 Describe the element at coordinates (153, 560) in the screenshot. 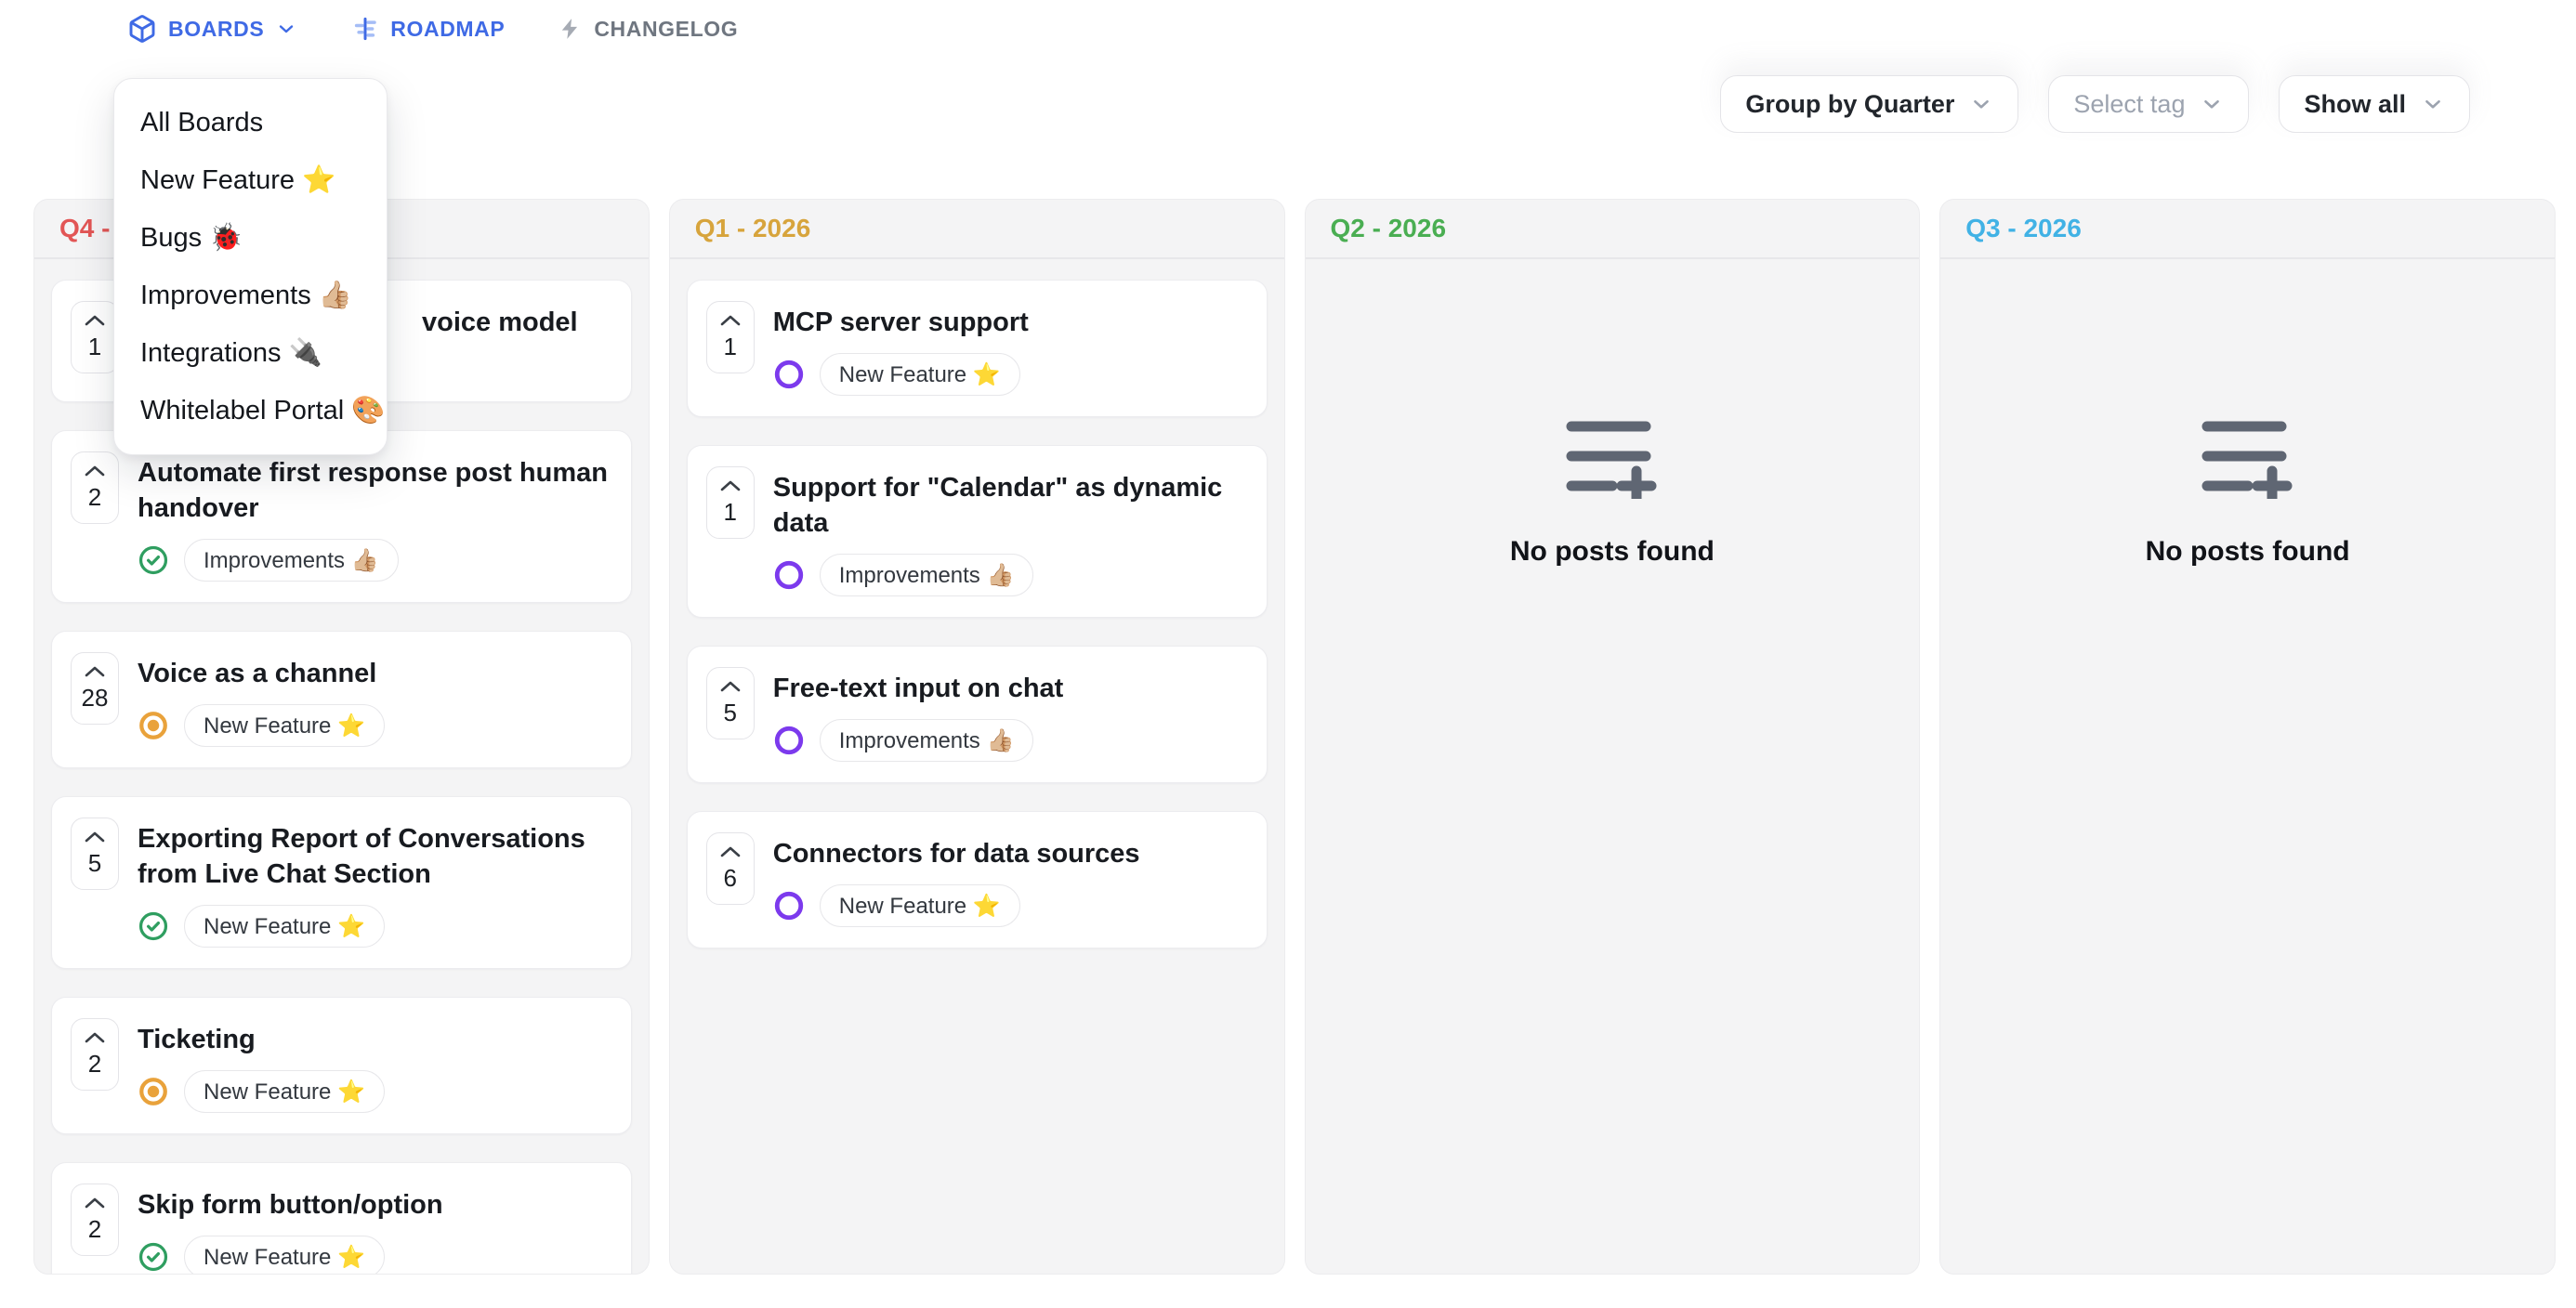

I see `status-done-icon` at that location.